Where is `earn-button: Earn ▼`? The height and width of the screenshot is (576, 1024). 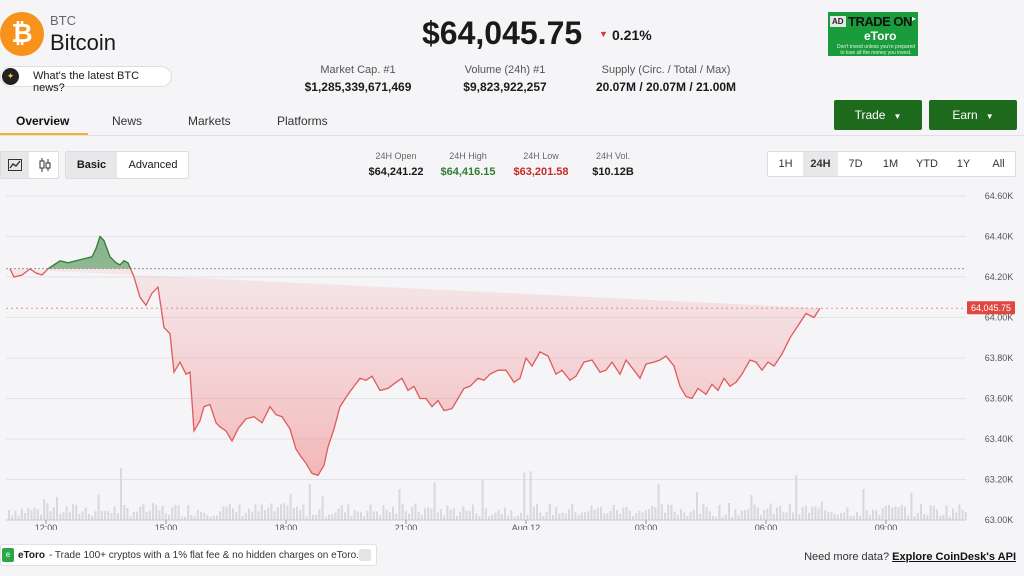 earn-button: Earn ▼ is located at coordinates (973, 115).